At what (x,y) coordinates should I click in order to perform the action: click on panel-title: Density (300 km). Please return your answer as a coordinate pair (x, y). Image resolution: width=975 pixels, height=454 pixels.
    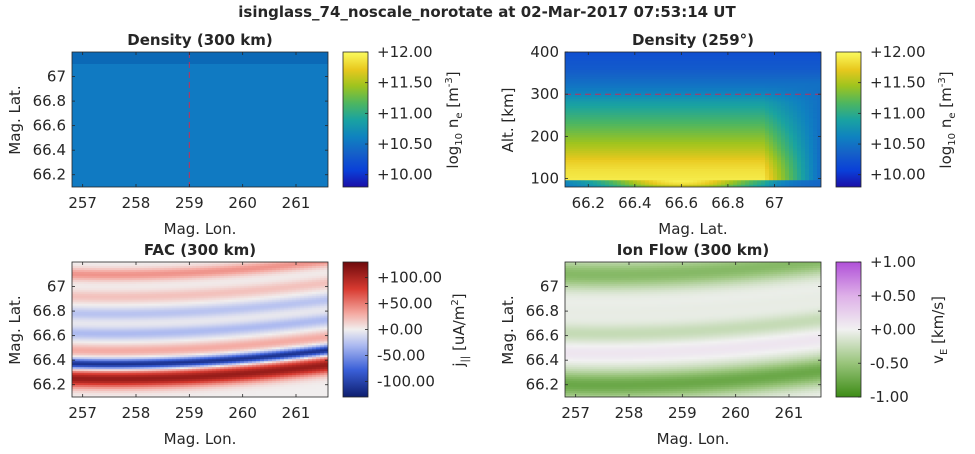
    Looking at the image, I should click on (199, 40).